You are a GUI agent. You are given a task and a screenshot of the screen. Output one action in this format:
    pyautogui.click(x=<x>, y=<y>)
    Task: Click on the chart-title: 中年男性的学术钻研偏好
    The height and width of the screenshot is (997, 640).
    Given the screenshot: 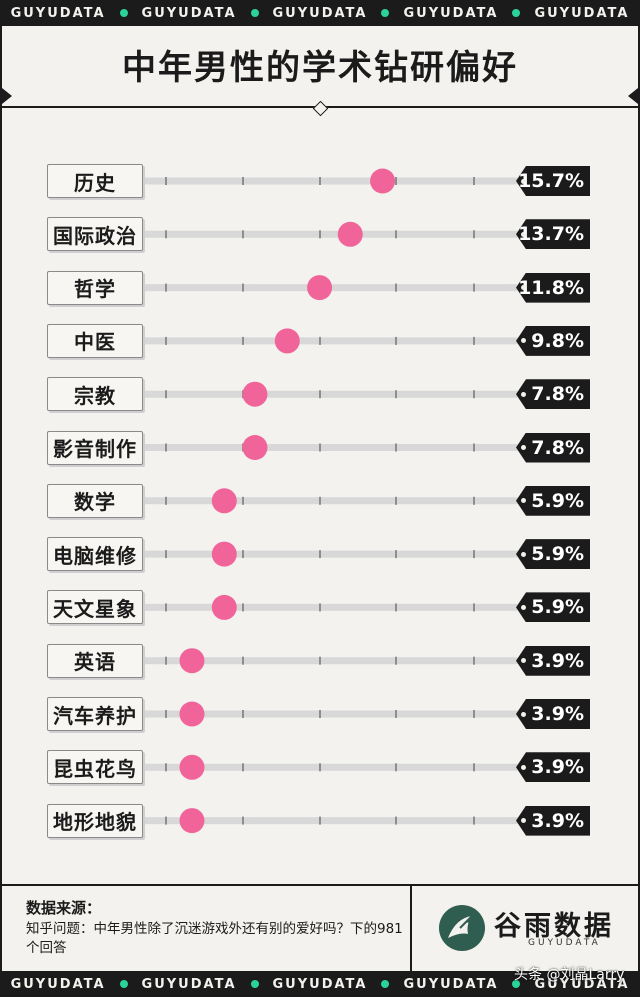 What is the action you would take?
    pyautogui.click(x=320, y=68)
    